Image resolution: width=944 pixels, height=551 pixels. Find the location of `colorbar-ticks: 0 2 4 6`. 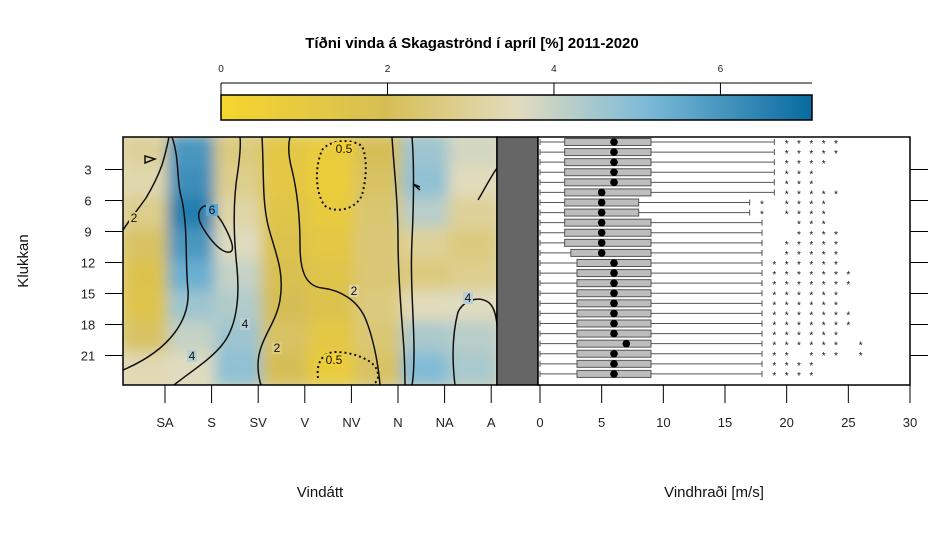

colorbar-ticks: 0 2 4 6 is located at coordinates (471, 79).